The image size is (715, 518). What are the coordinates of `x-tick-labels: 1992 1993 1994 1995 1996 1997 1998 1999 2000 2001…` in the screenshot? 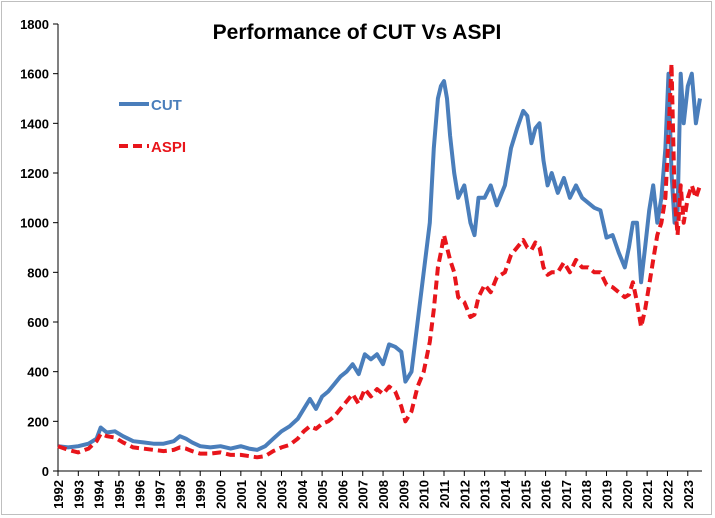 It's located at (373, 494).